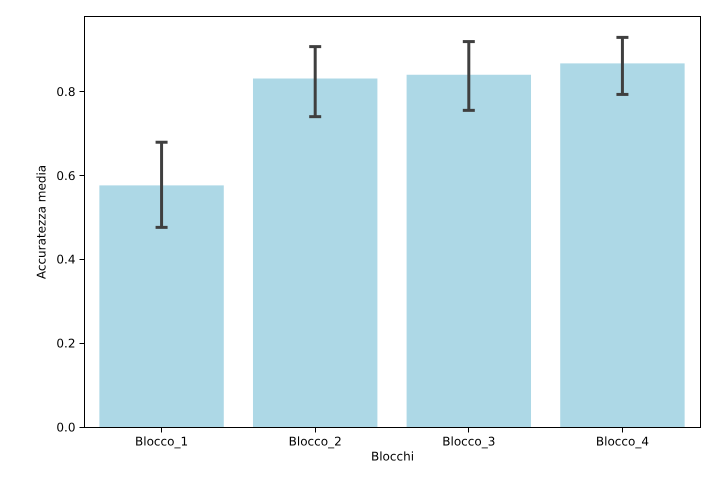 Image resolution: width=702 pixels, height=483 pixels. What do you see at coordinates (315, 441) in the screenshot?
I see `x-tick-label: Blocco_2` at bounding box center [315, 441].